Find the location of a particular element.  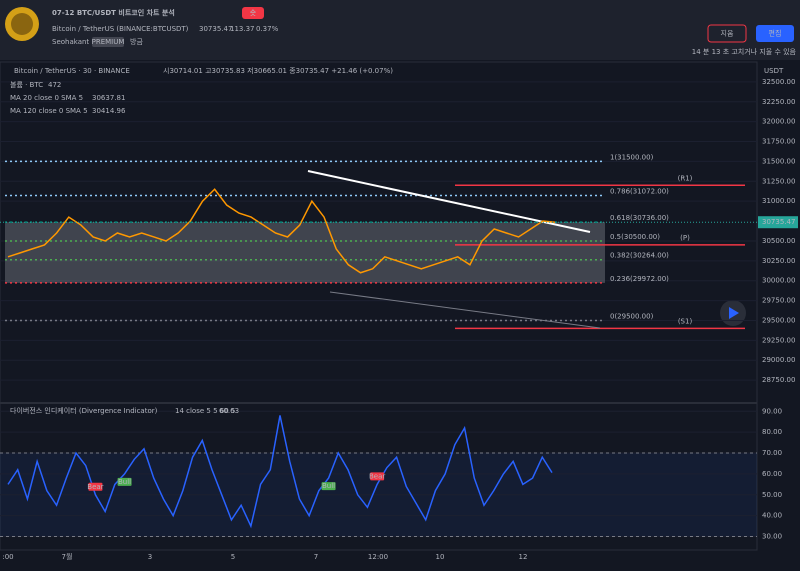

level-label: (S1) is located at coordinates (685, 321).